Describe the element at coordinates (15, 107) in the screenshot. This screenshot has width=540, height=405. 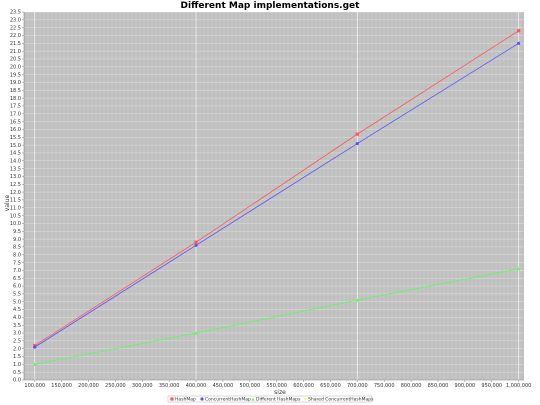
I see `y-tick-label: 17.5` at that location.